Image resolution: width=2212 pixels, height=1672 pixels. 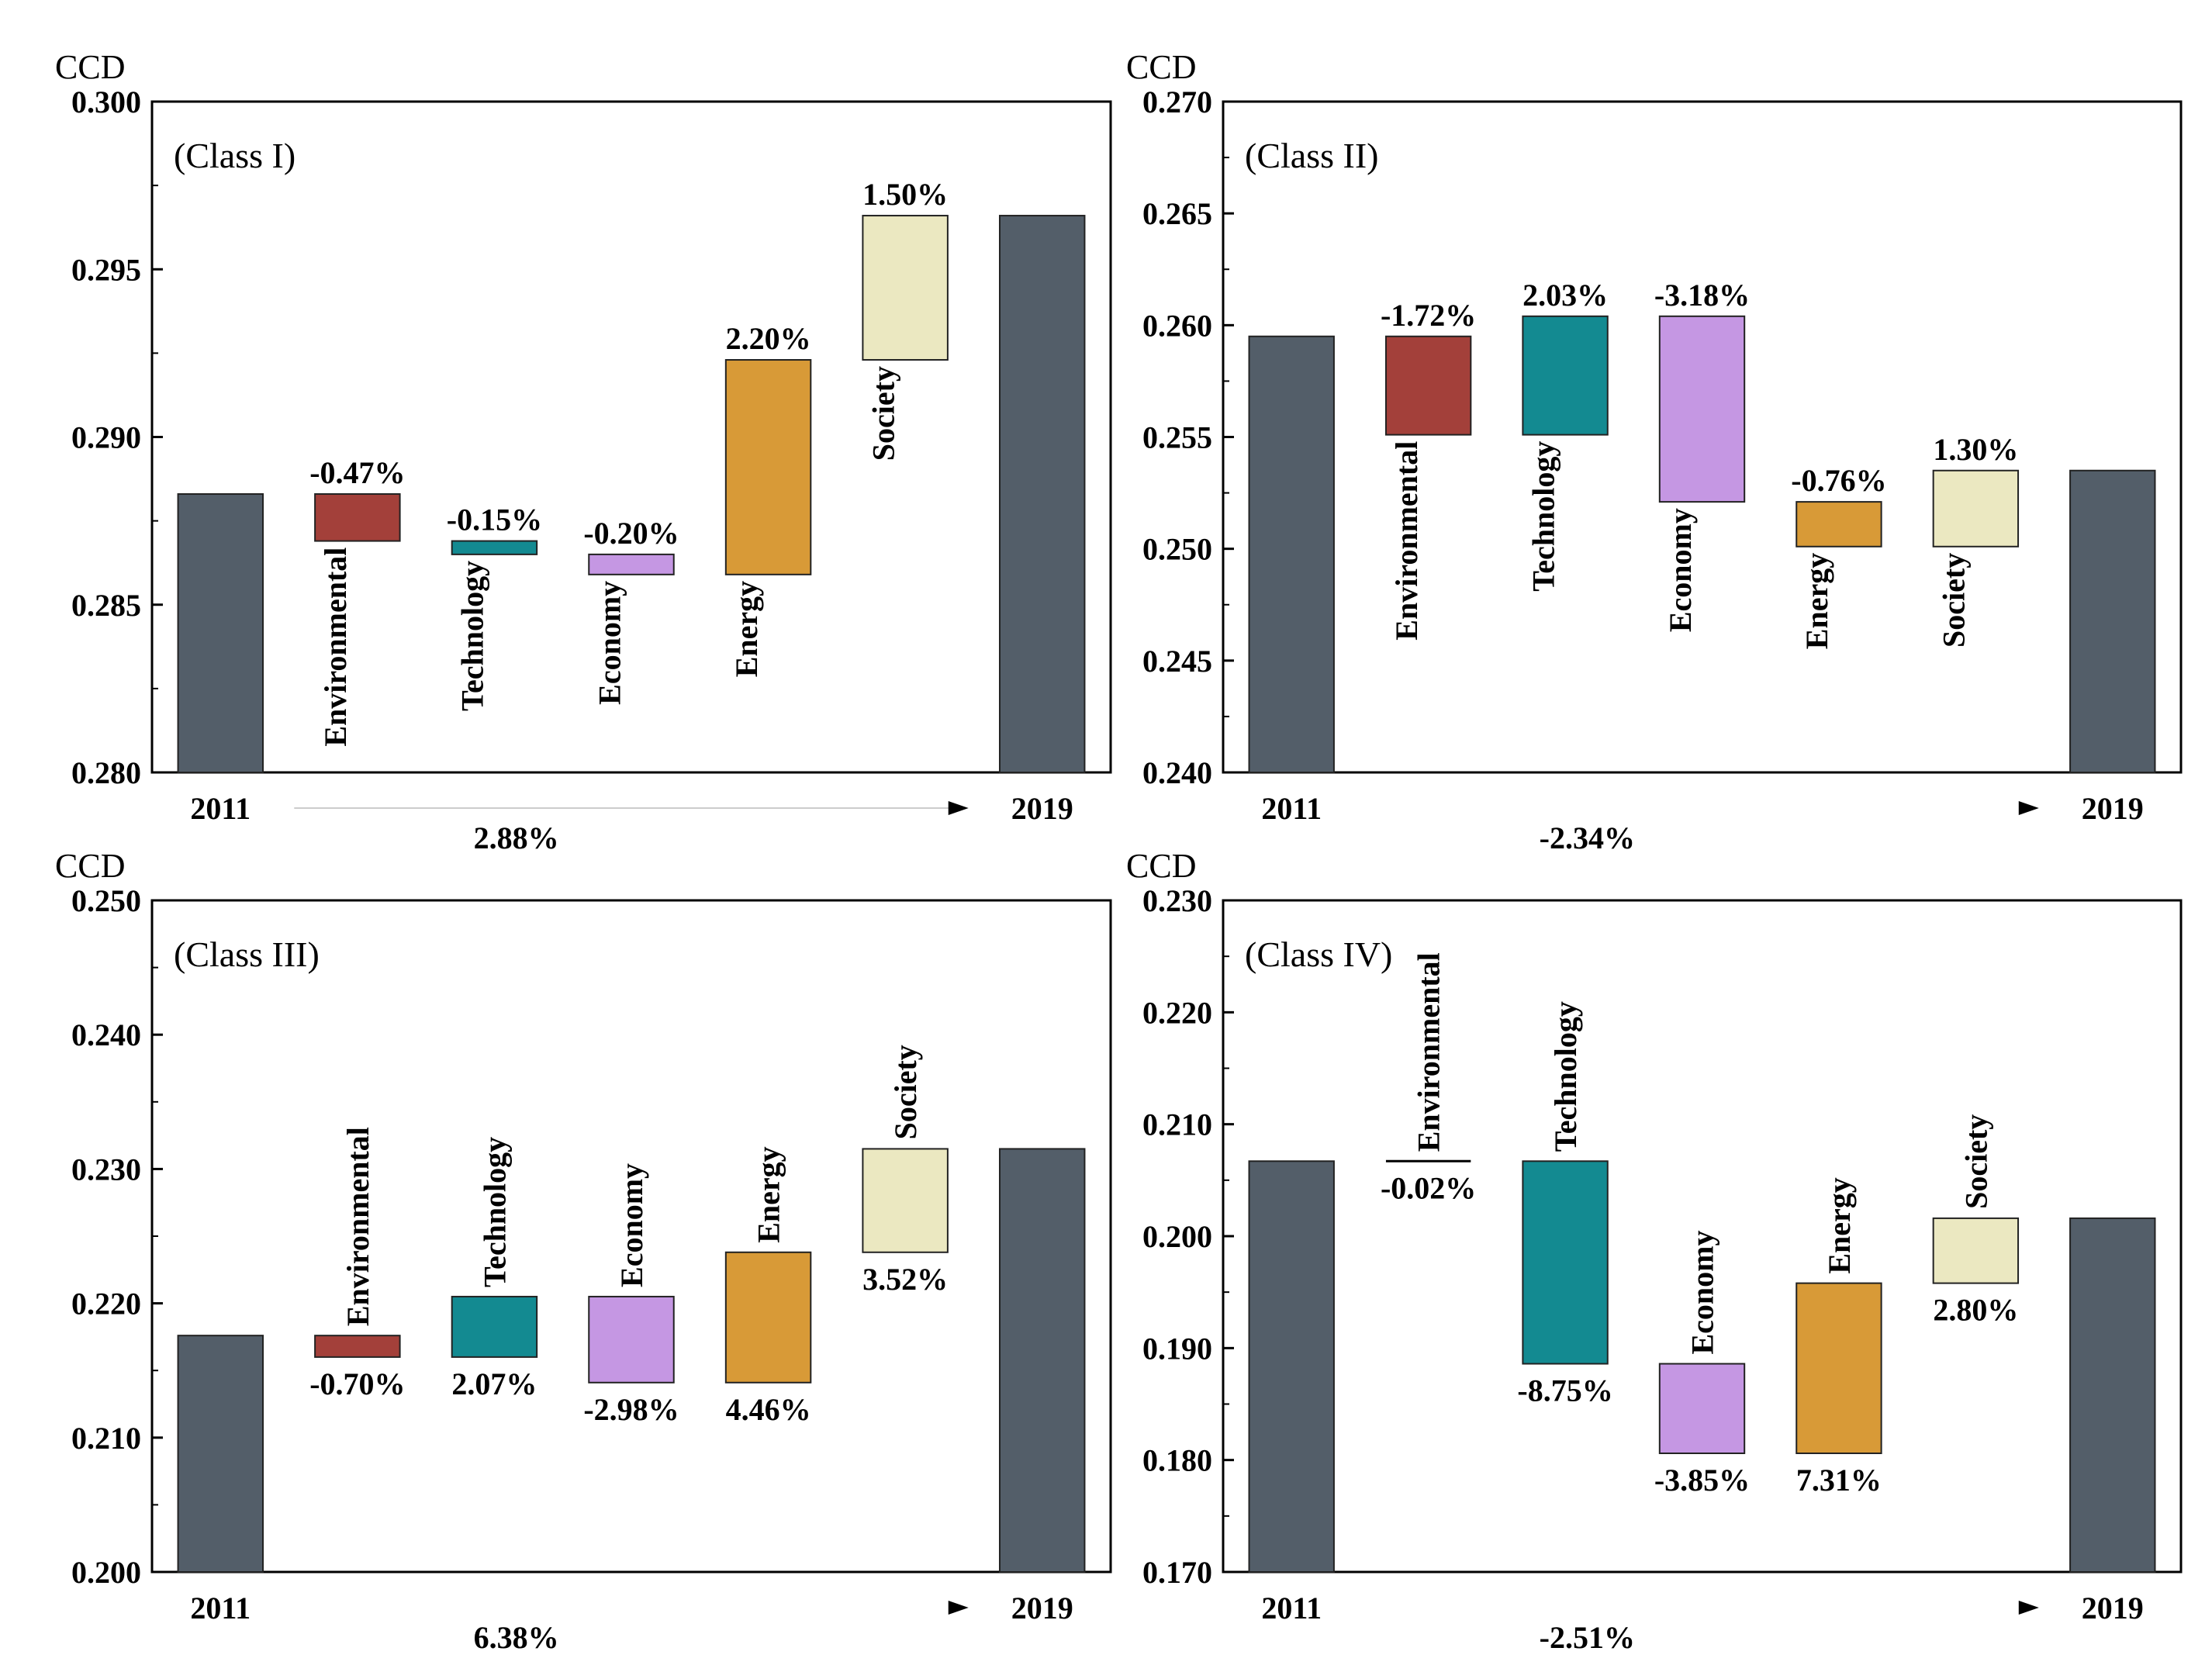 I want to click on pct-label-environmental: -0.70%, so click(x=357, y=1383).